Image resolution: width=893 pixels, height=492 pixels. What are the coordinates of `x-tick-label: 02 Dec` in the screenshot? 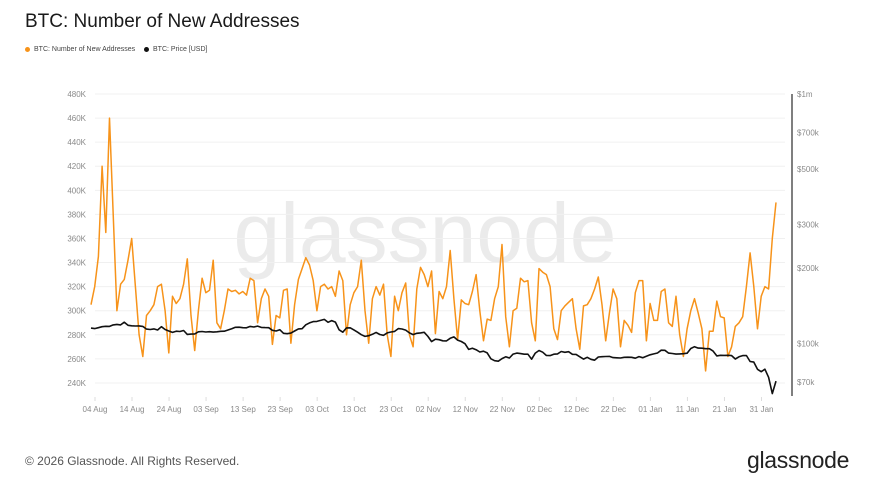 It's located at (539, 409).